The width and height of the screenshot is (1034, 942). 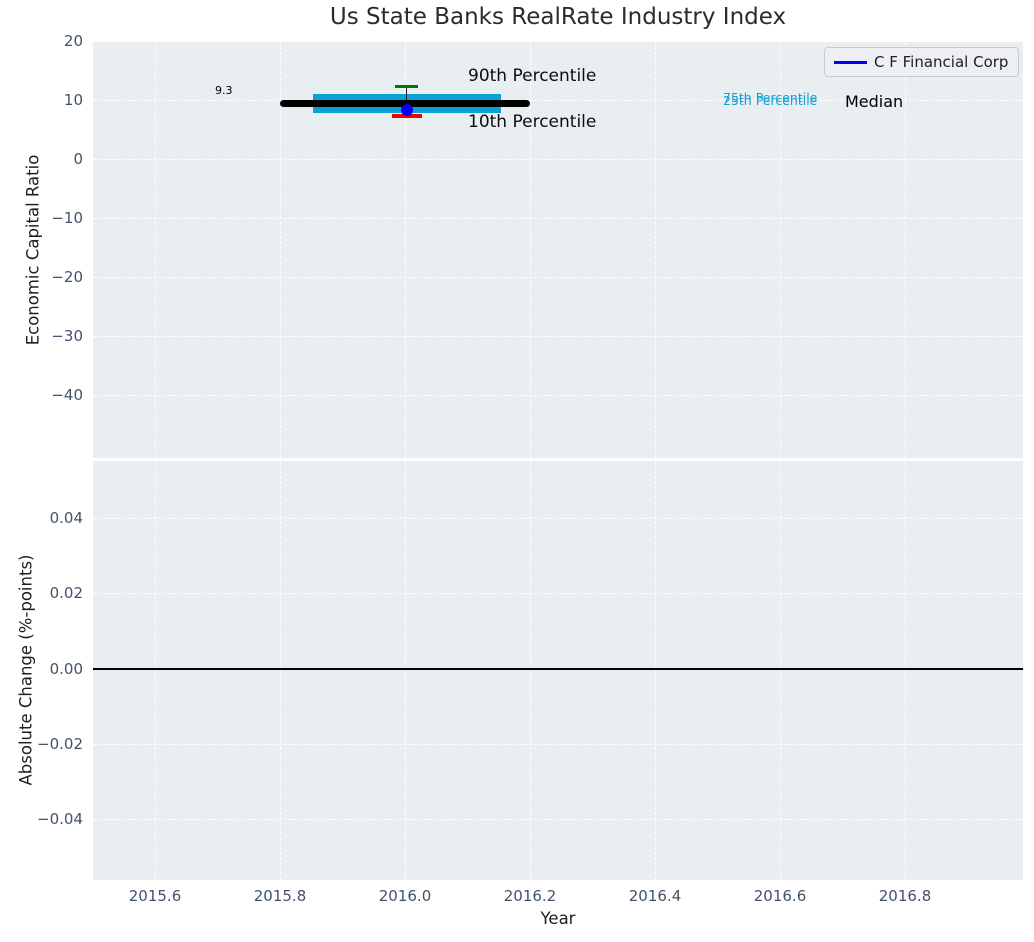 What do you see at coordinates (558, 518) in the screenshot?
I see `gridline-y-0.04` at bounding box center [558, 518].